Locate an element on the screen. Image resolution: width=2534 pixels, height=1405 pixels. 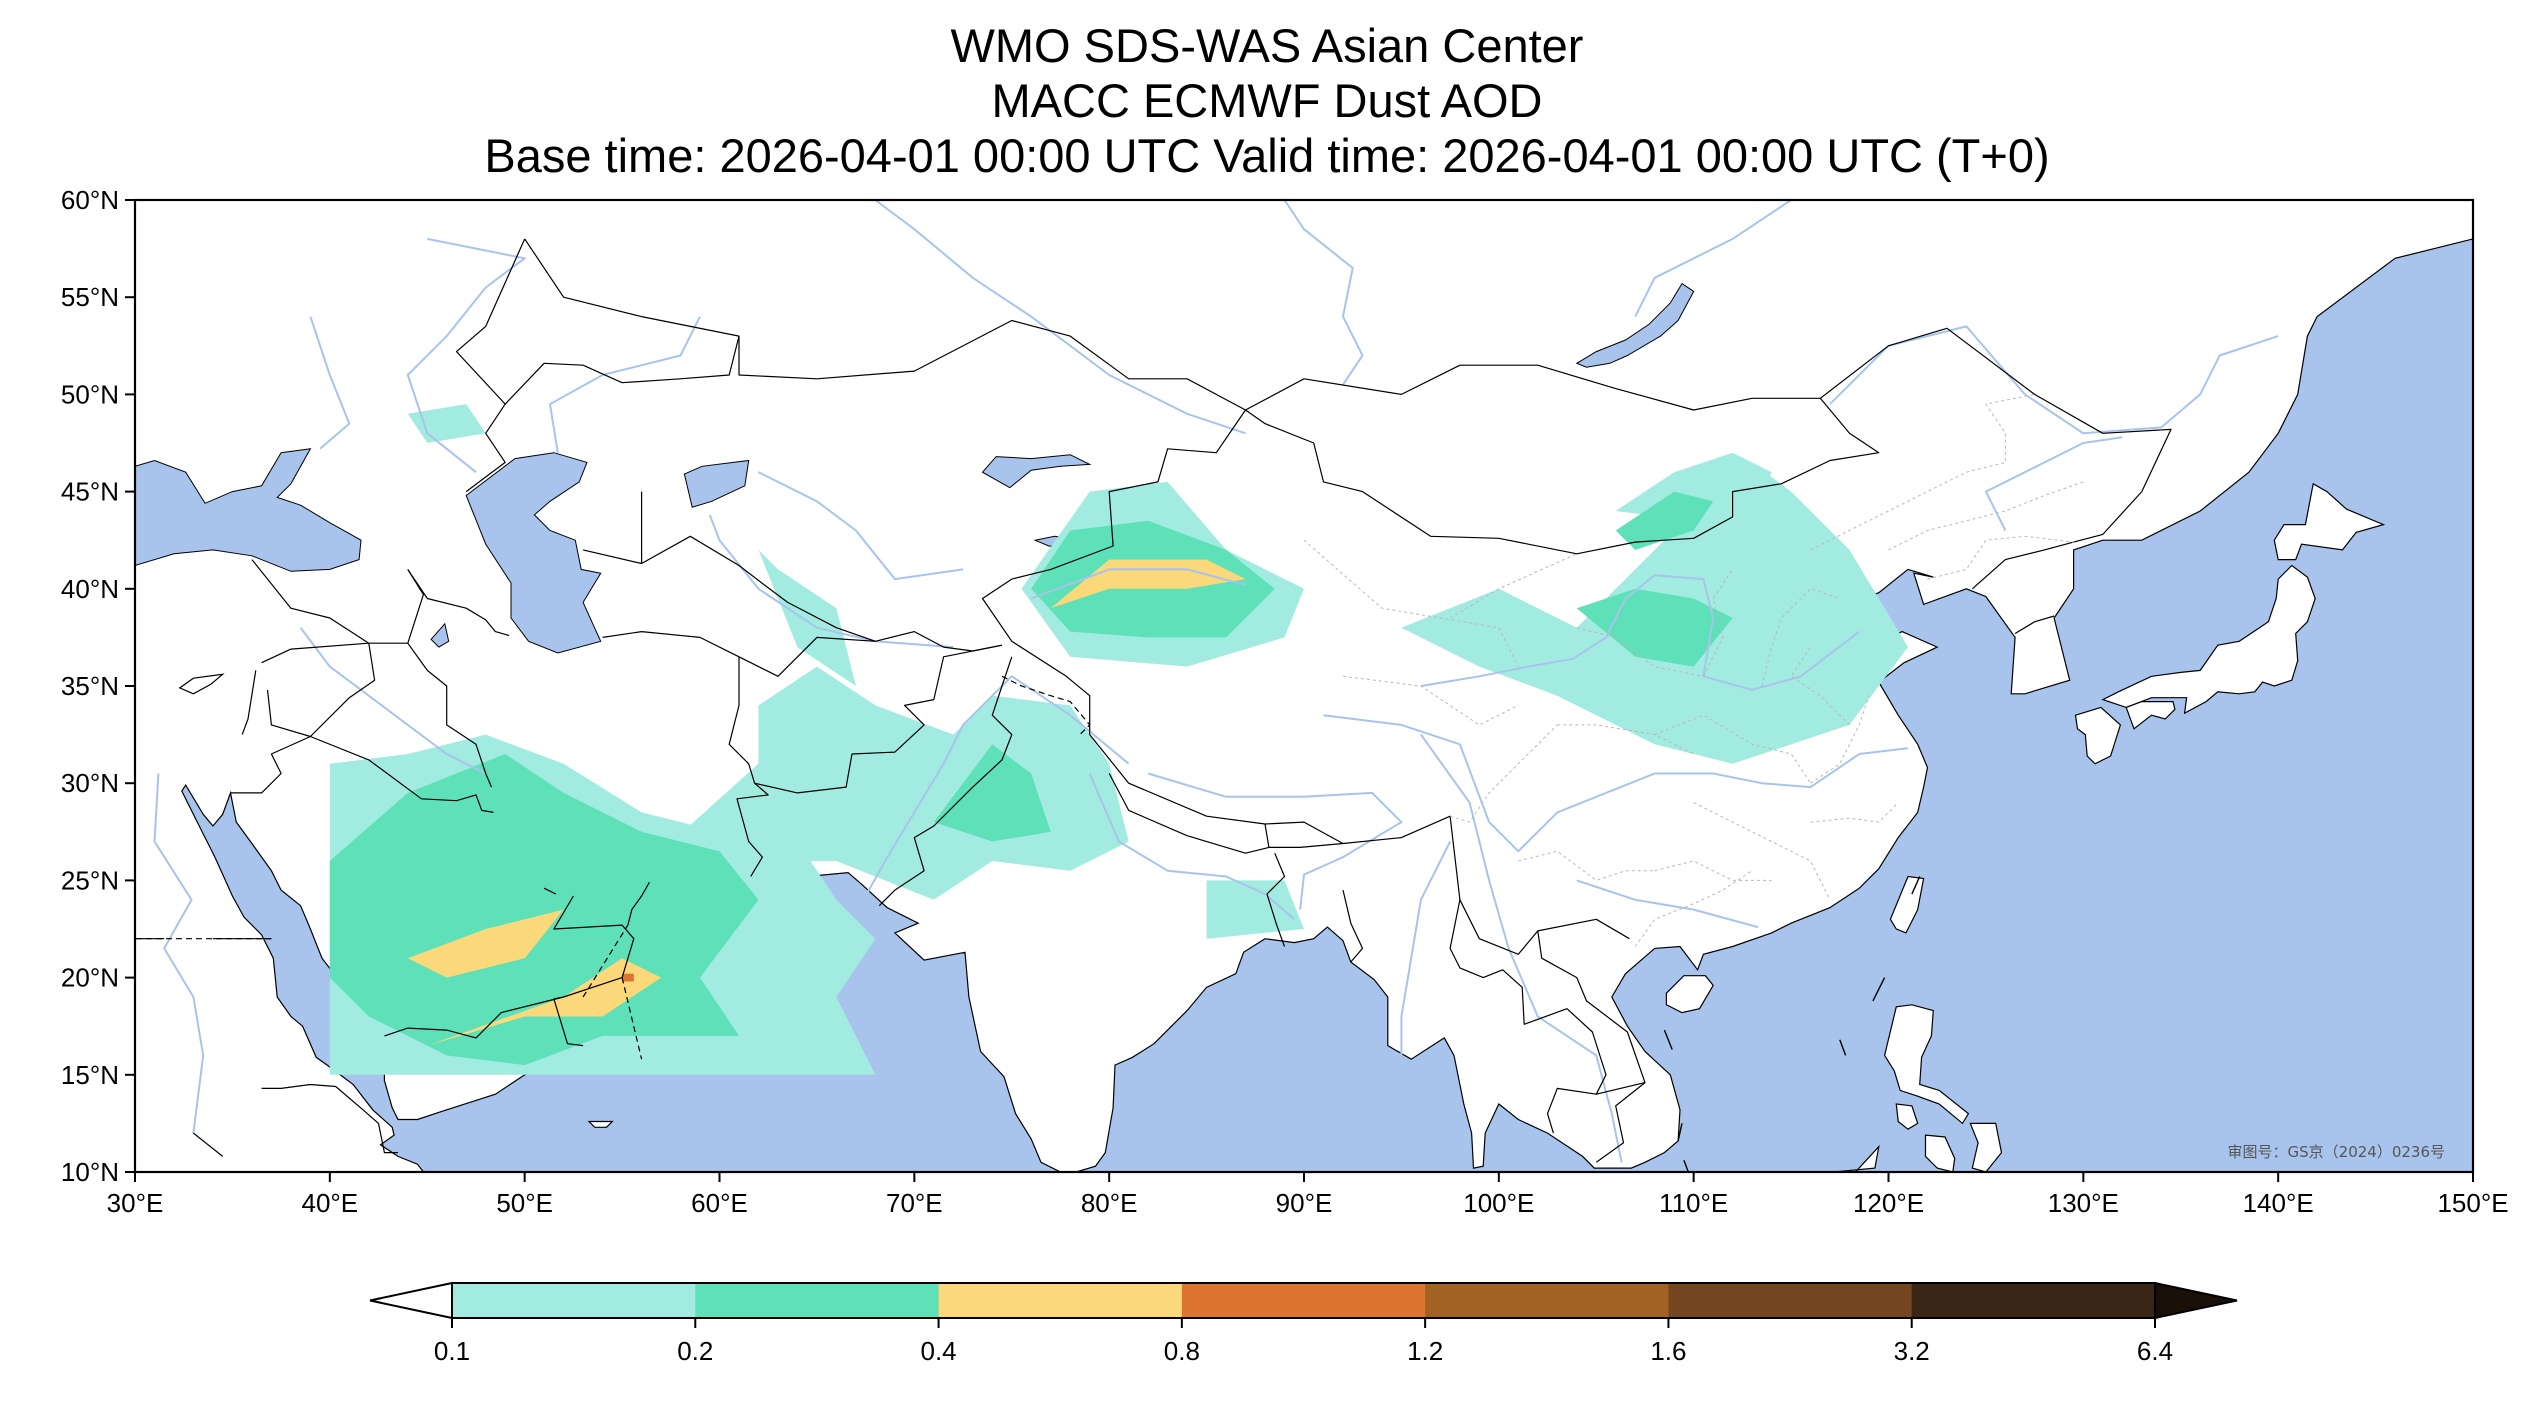
colorbar-tick-label: 0.2 is located at coordinates (695, 1351).